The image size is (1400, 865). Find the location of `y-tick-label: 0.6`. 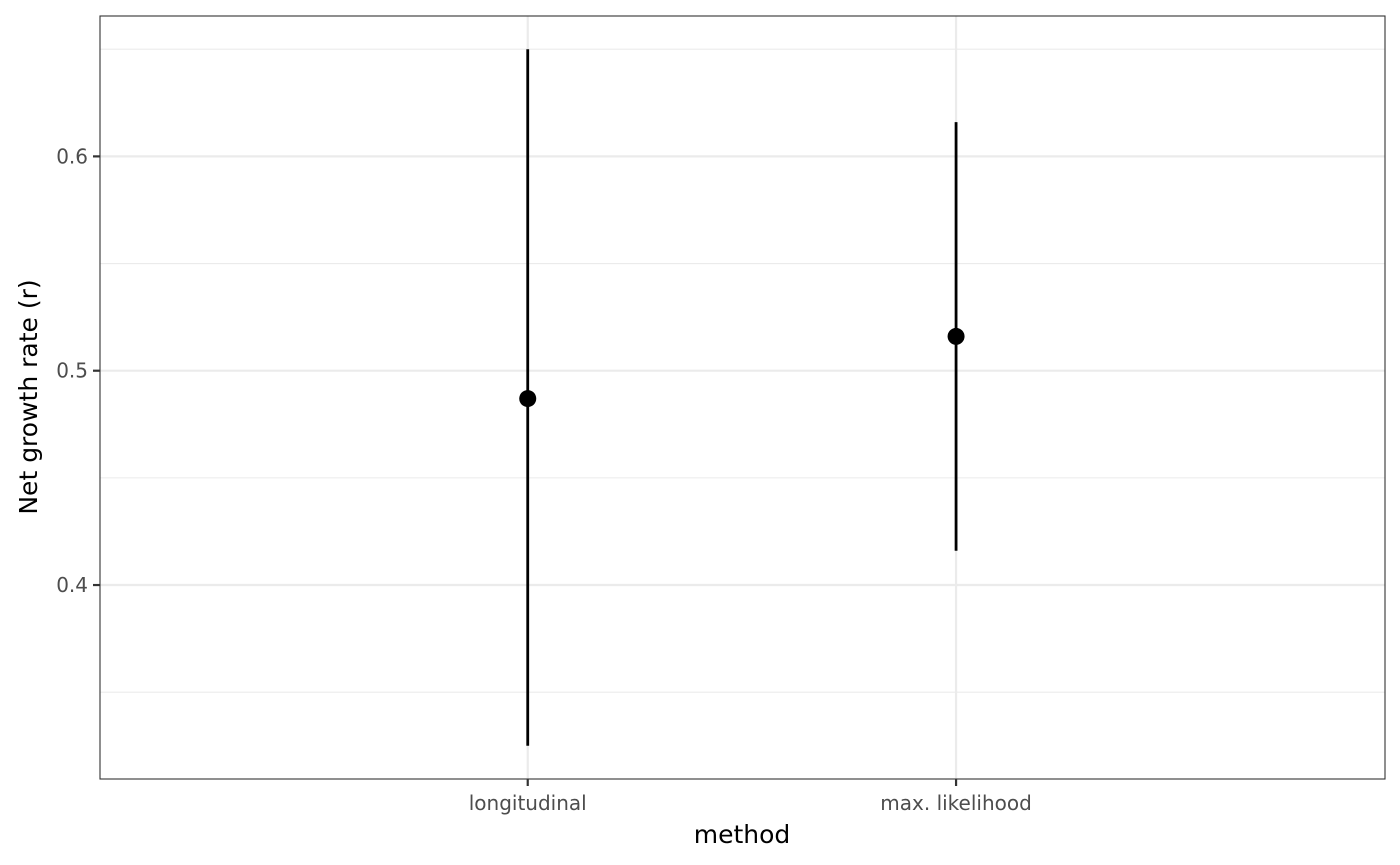

y-tick-label: 0.6 is located at coordinates (72, 156).